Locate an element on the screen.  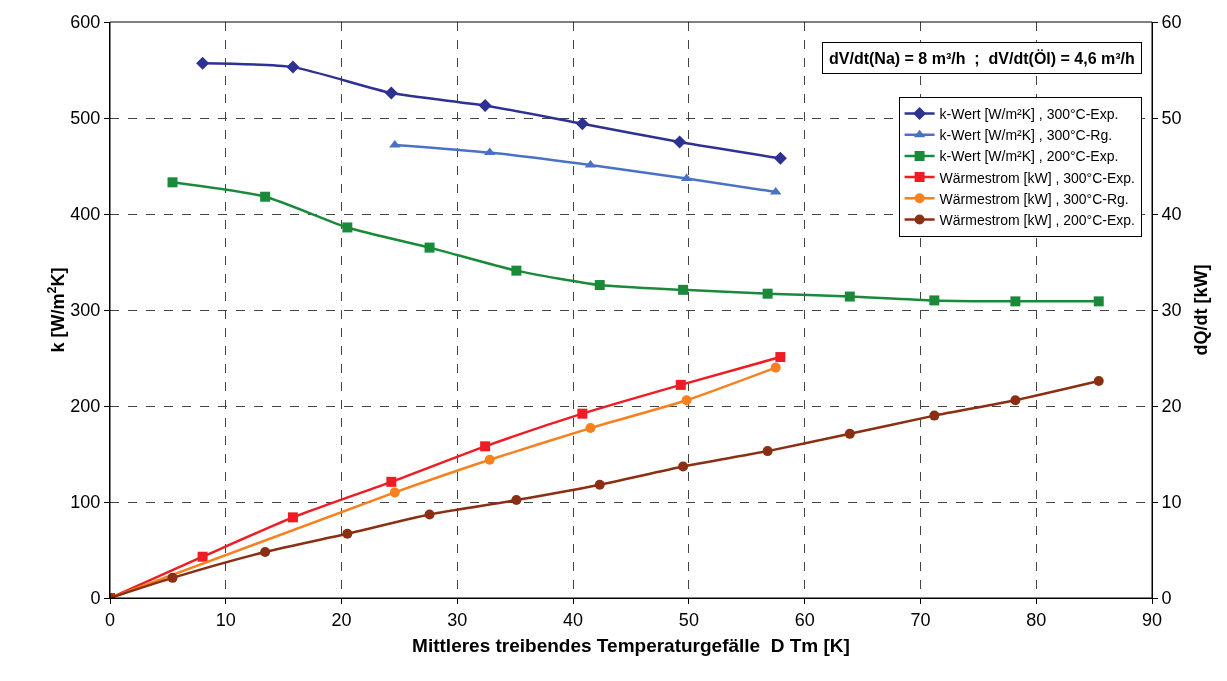
y-tick-label: 600 is located at coordinates (85, 22).